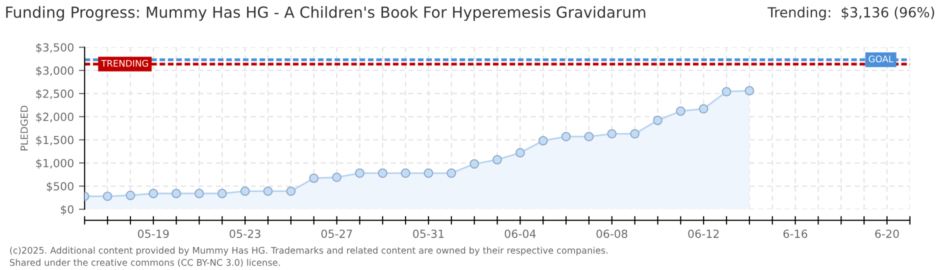 This screenshot has height=270, width=940. What do you see at coordinates (851, 13) in the screenshot?
I see `chart-subtitle: Trending: $3,136 (96%)` at bounding box center [851, 13].